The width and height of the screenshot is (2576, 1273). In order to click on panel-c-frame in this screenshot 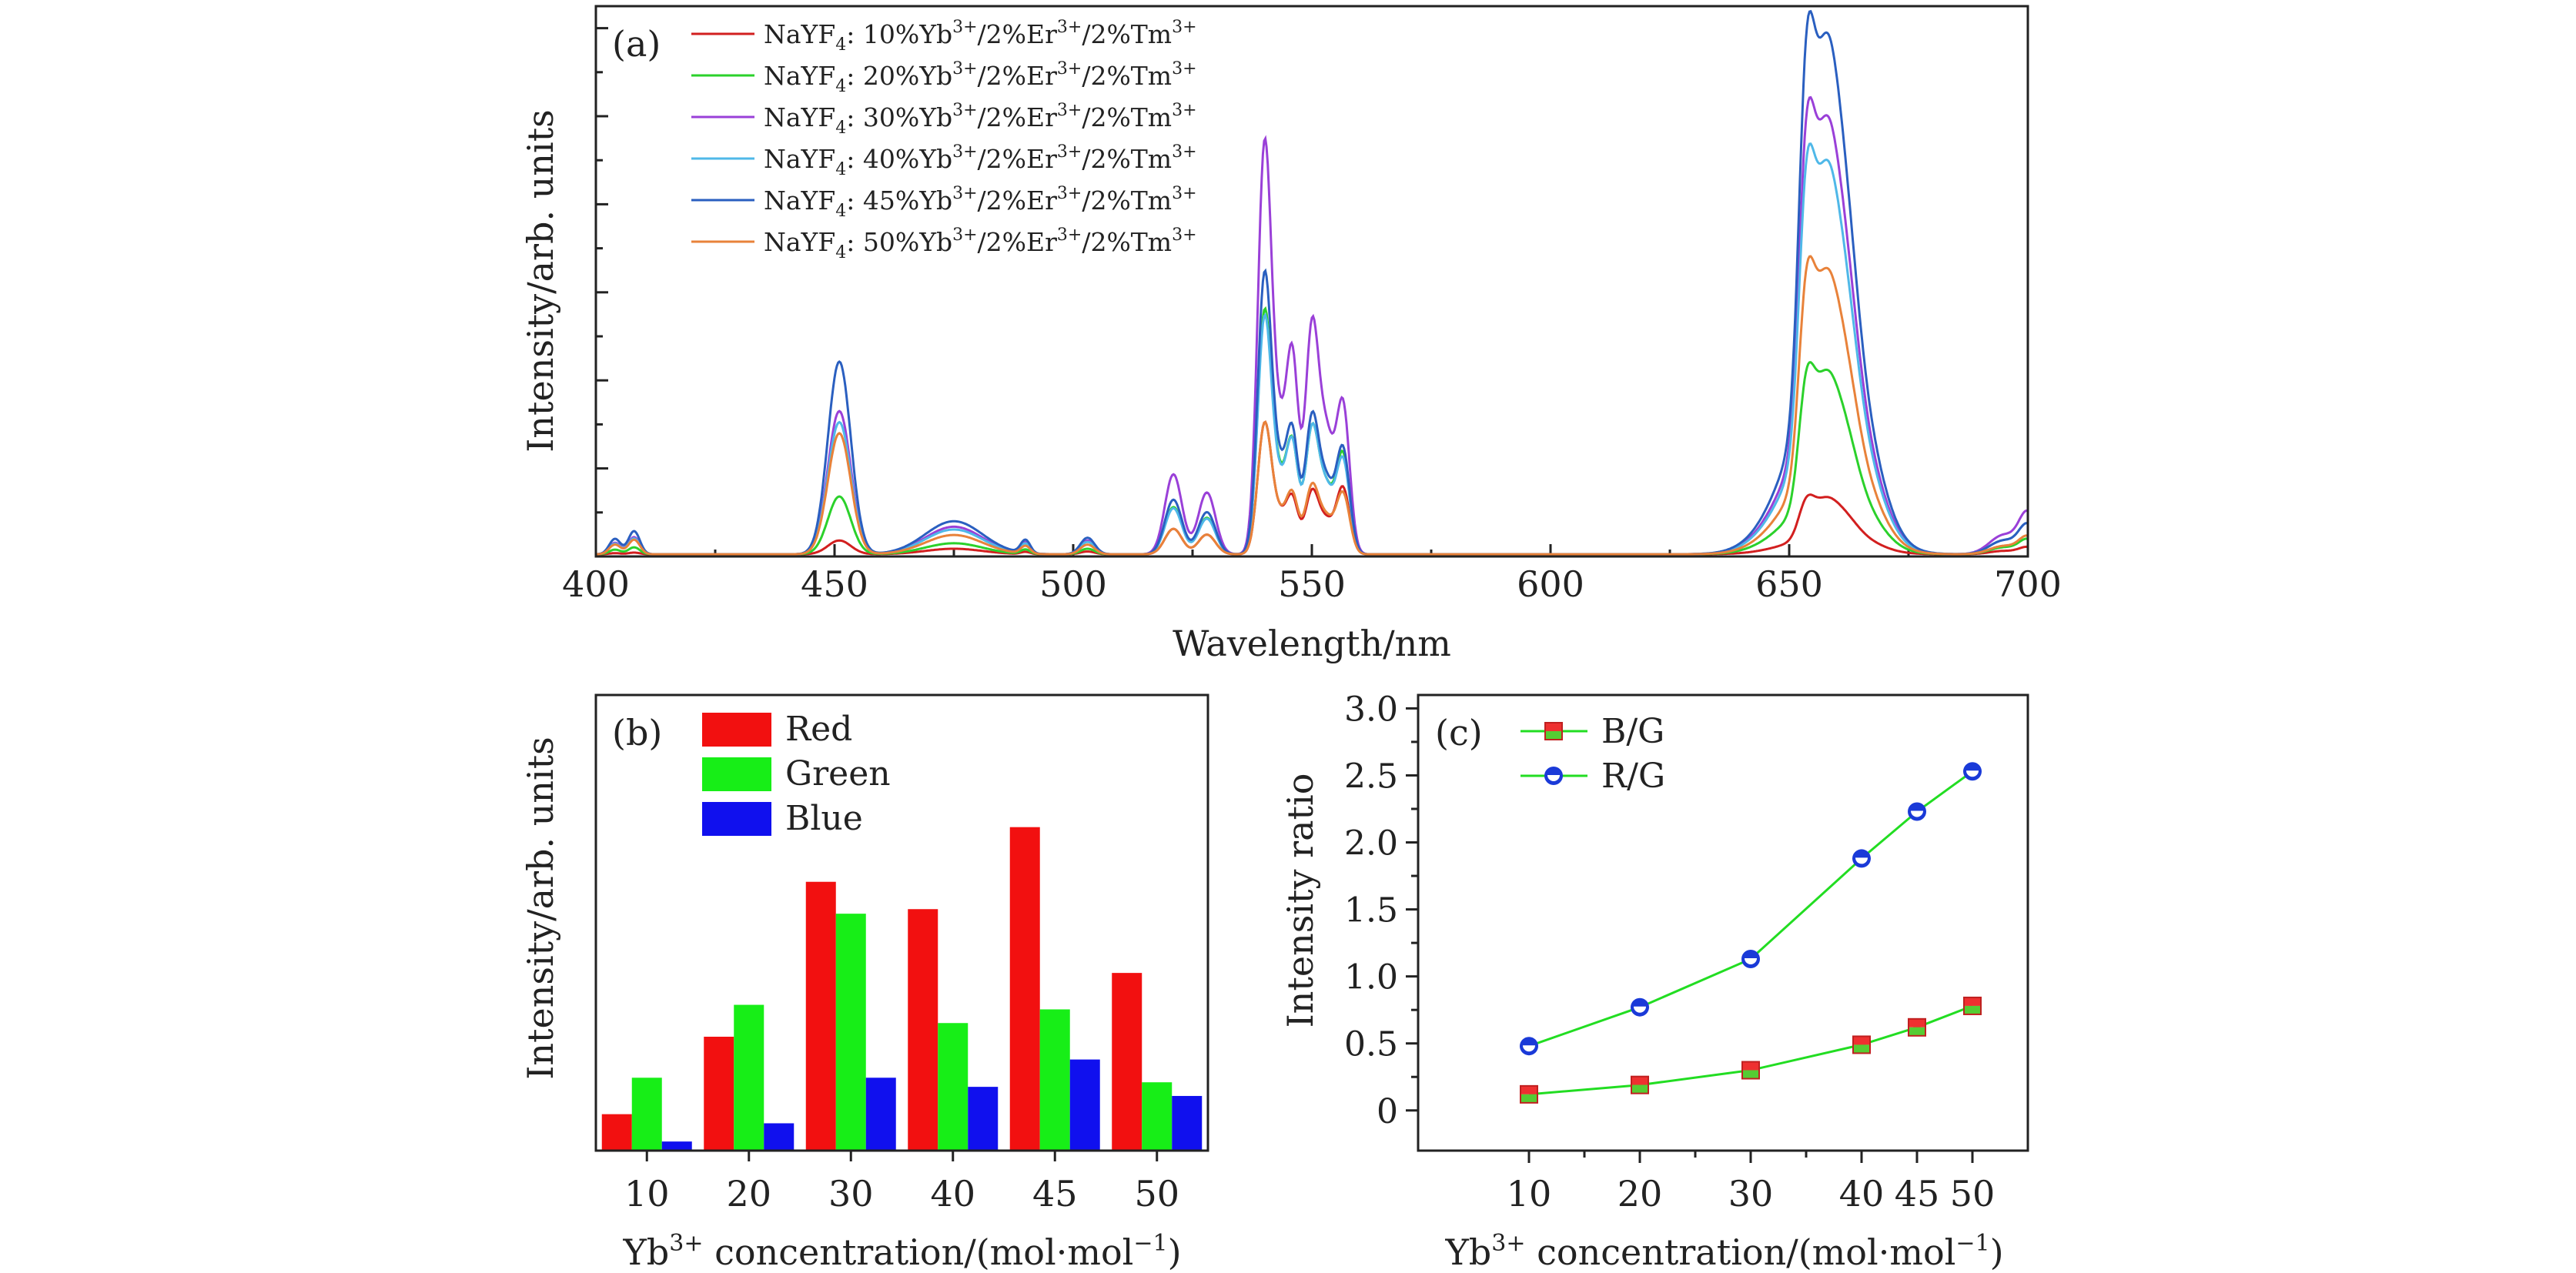, I will do `click(1723, 922)`.